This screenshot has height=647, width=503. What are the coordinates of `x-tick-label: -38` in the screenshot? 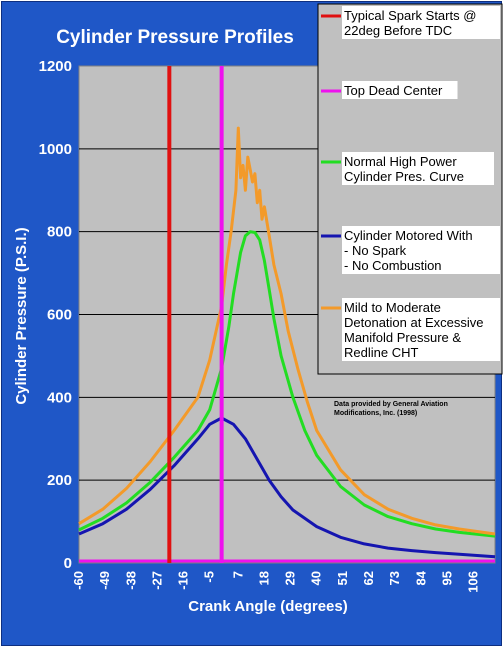 It's located at (130, 580).